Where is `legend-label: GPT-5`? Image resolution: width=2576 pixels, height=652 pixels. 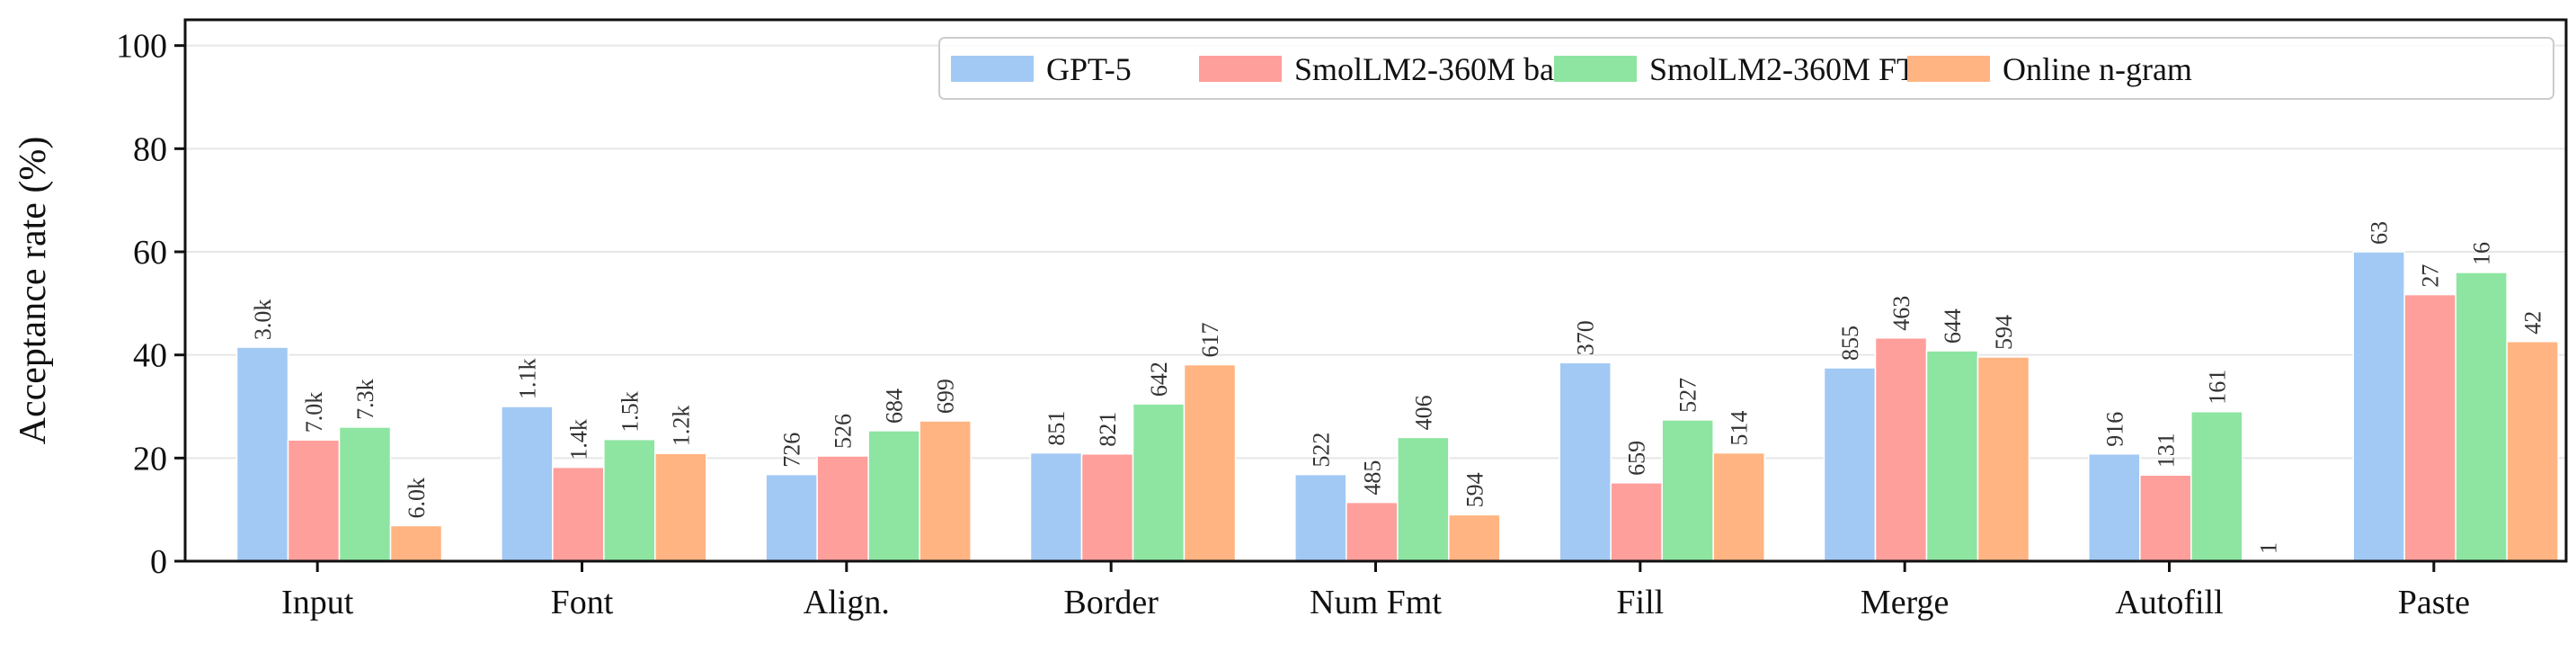
legend-label: GPT-5 is located at coordinates (1089, 69).